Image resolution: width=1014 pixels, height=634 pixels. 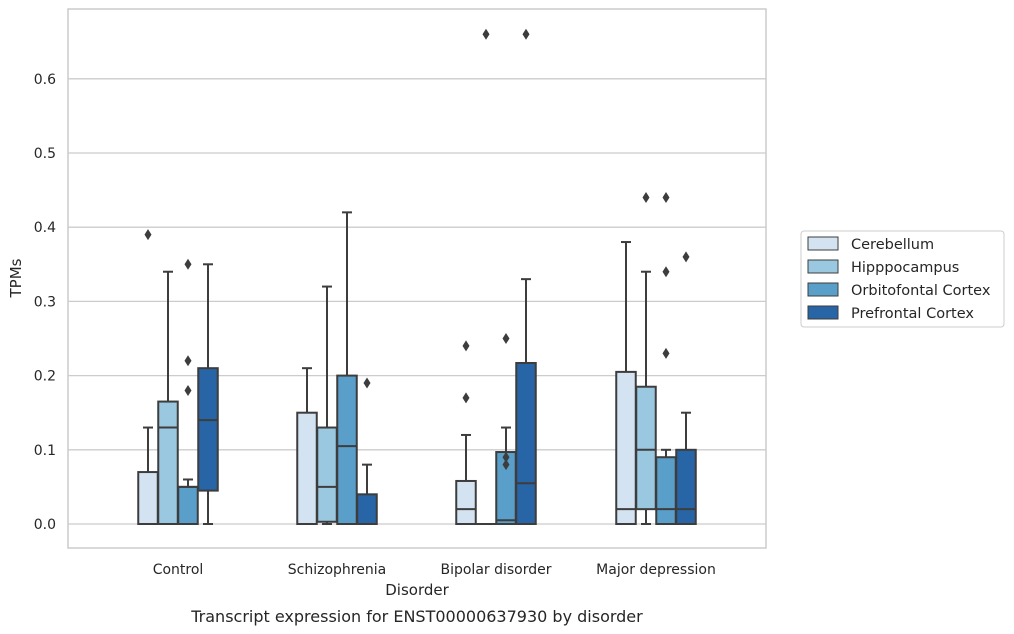 I want to click on legend-item: Hipppocampus, so click(x=883, y=267).